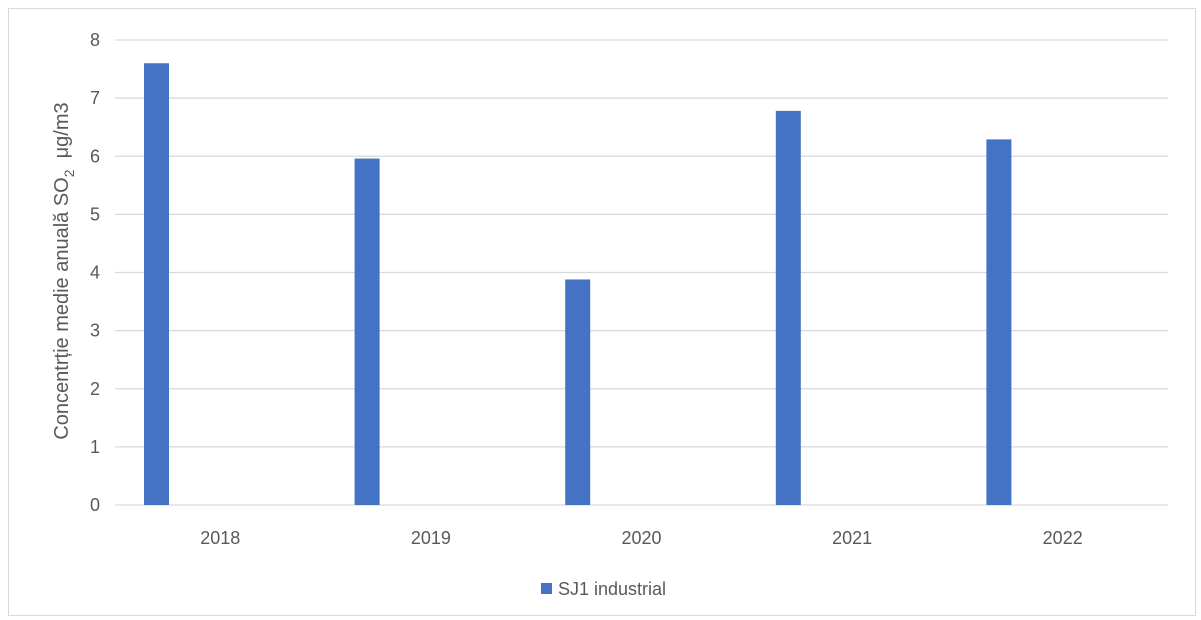  I want to click on bar-2018, so click(156, 284).